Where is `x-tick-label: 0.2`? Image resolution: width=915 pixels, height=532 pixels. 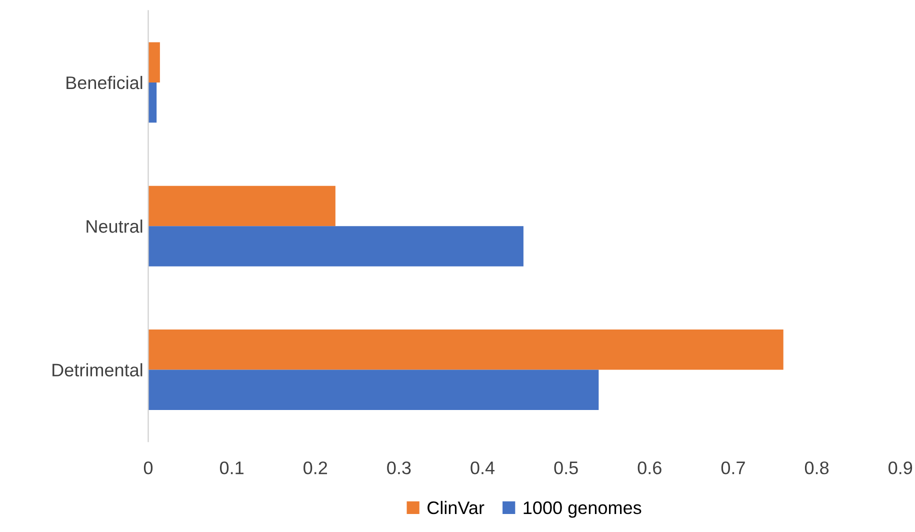
x-tick-label: 0.2 is located at coordinates (316, 467).